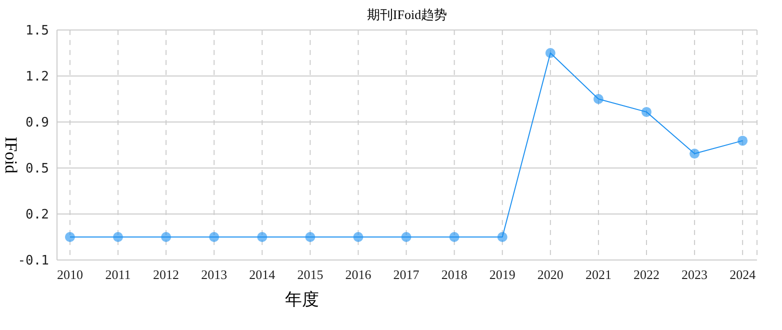 This screenshot has width=782, height=330. What do you see at coordinates (502, 274) in the screenshot?
I see `x-tick-label: 2019` at bounding box center [502, 274].